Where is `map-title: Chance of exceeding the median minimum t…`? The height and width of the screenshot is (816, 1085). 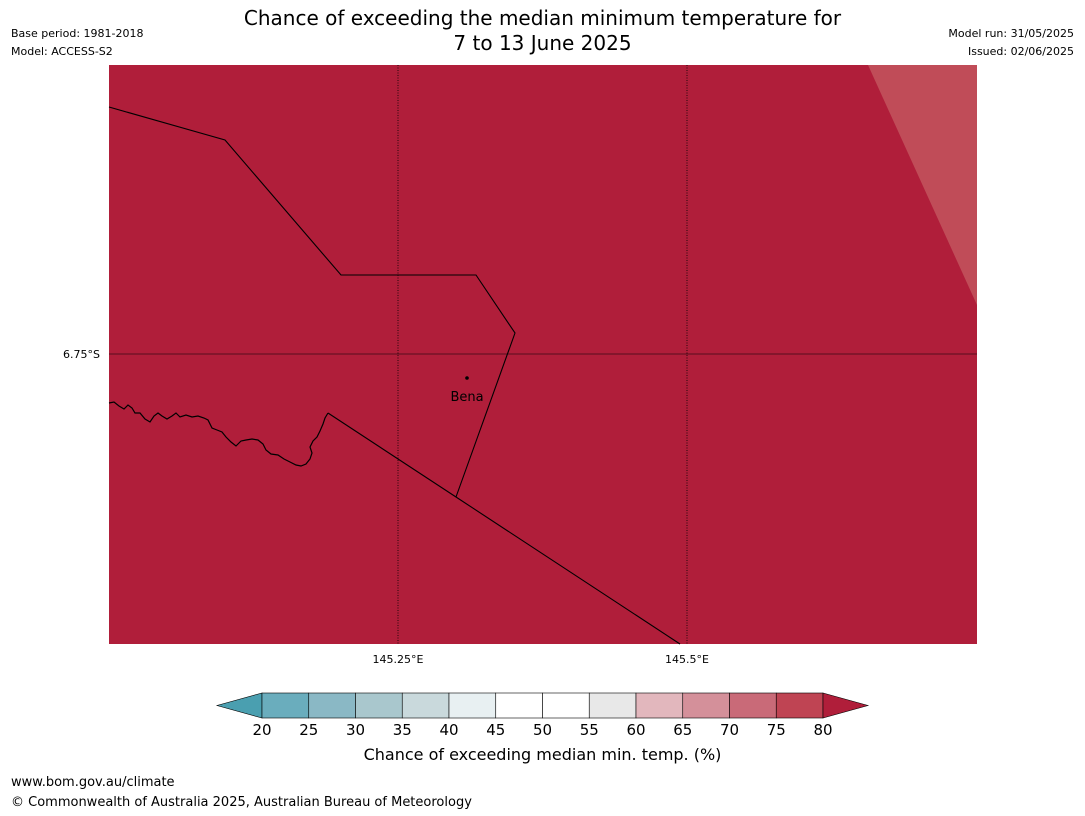
map-title: Chance of exceeding the median minimum t… is located at coordinates (542, 31).